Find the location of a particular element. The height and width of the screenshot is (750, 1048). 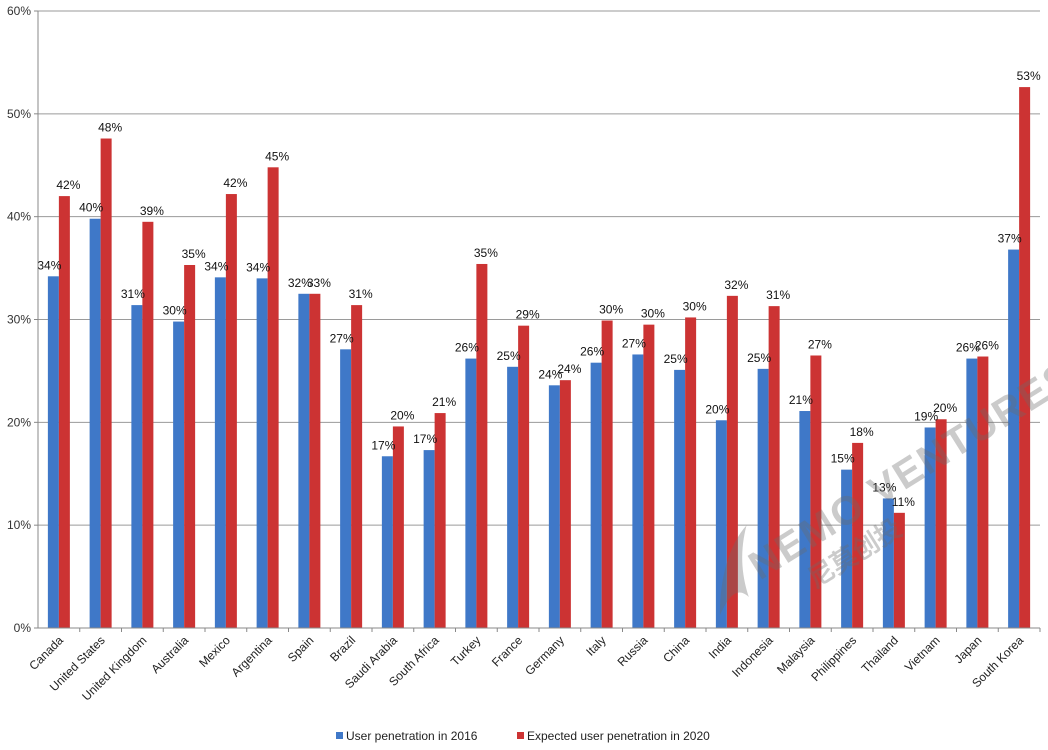

category-label: Thailand is located at coordinates (880, 654).